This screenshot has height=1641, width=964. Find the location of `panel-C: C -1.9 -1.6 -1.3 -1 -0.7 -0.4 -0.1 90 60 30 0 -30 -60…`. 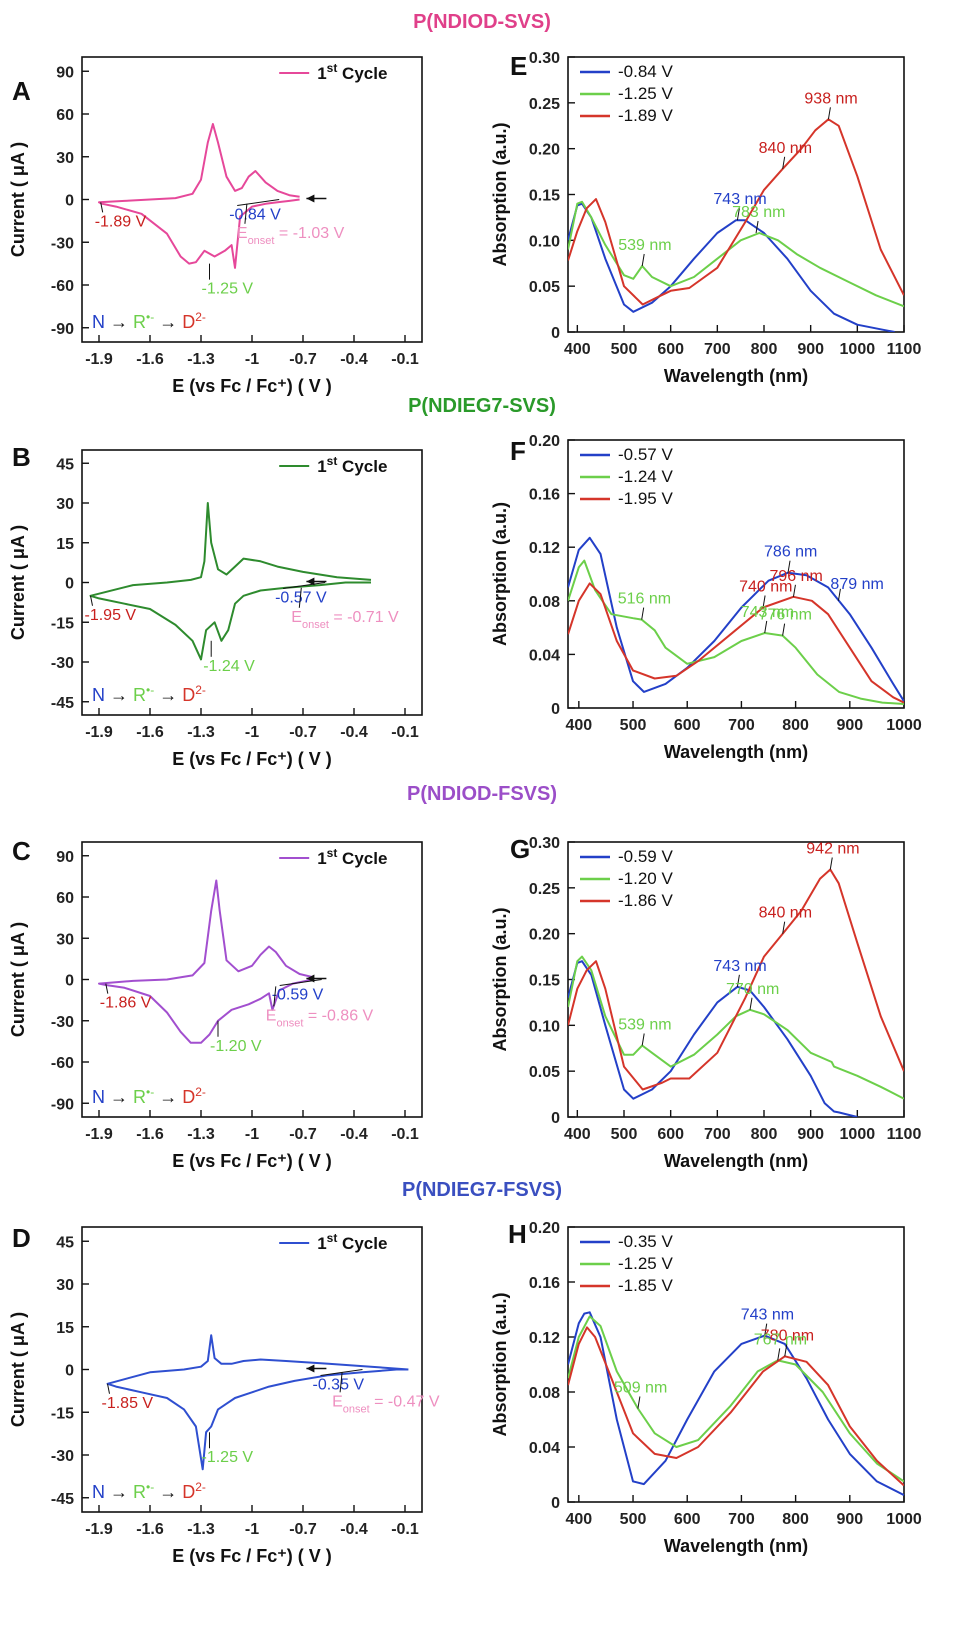

panel-C: C -1.9 -1.6 -1.3 -1 -0.7 -0.4 -0.1 90 60 30 0 -30 -60… is located at coordinates (215, 1003).